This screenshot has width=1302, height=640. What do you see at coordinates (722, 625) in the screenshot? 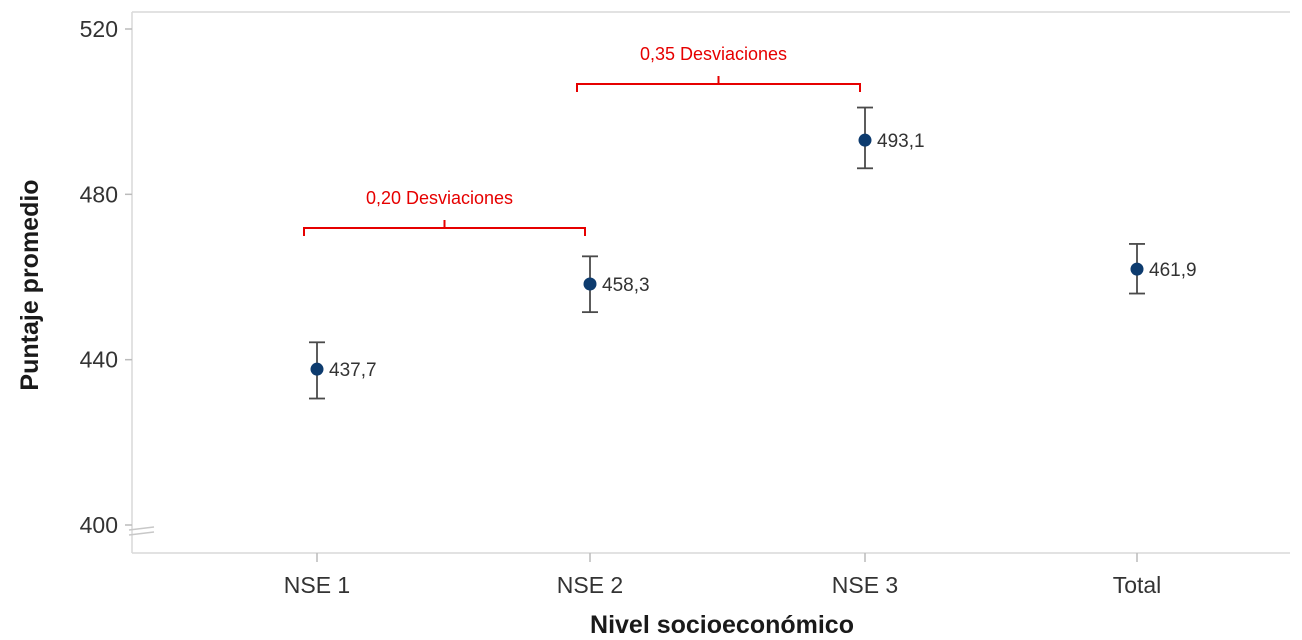
I see `x-axis-title: Nivel socioeconómico` at bounding box center [722, 625].